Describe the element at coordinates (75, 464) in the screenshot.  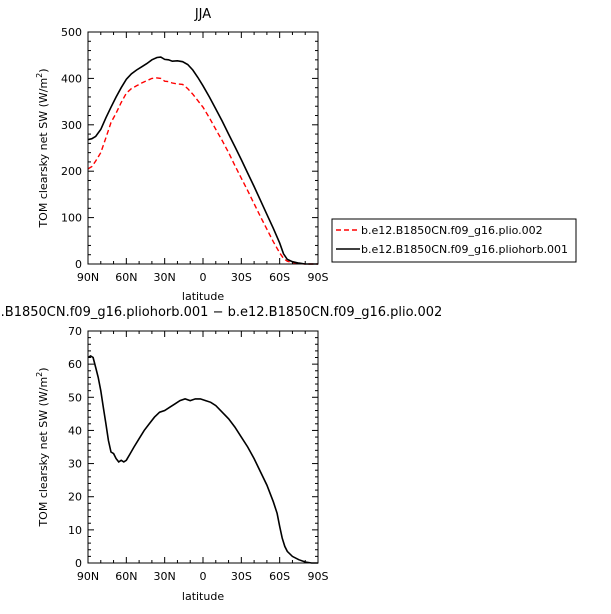
I see `bottom-y-tick-label: 30` at that location.